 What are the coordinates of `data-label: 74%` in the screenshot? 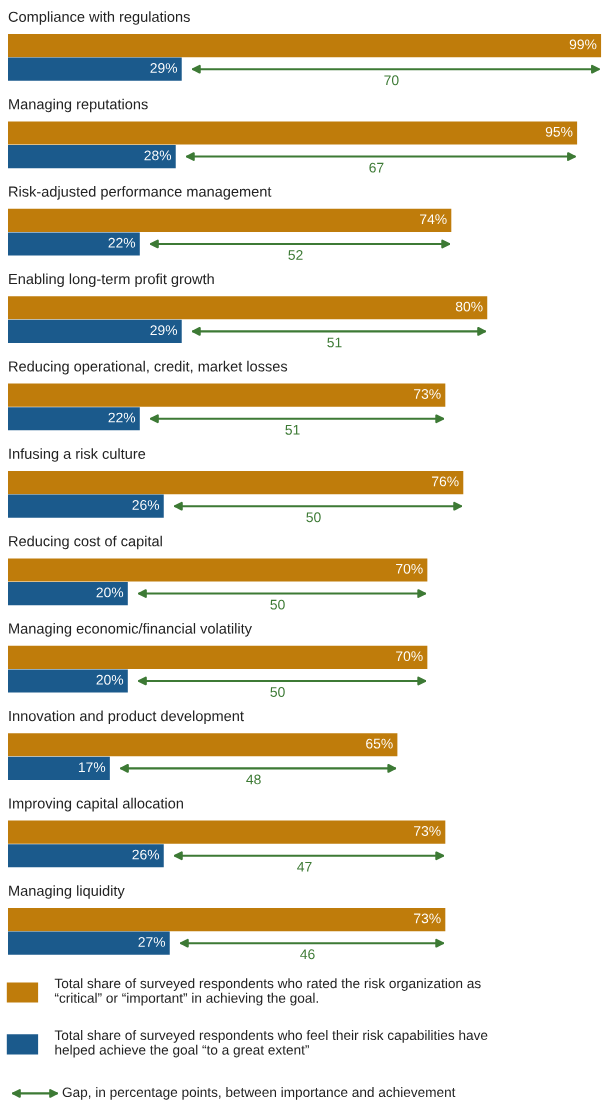 It's located at (433, 219).